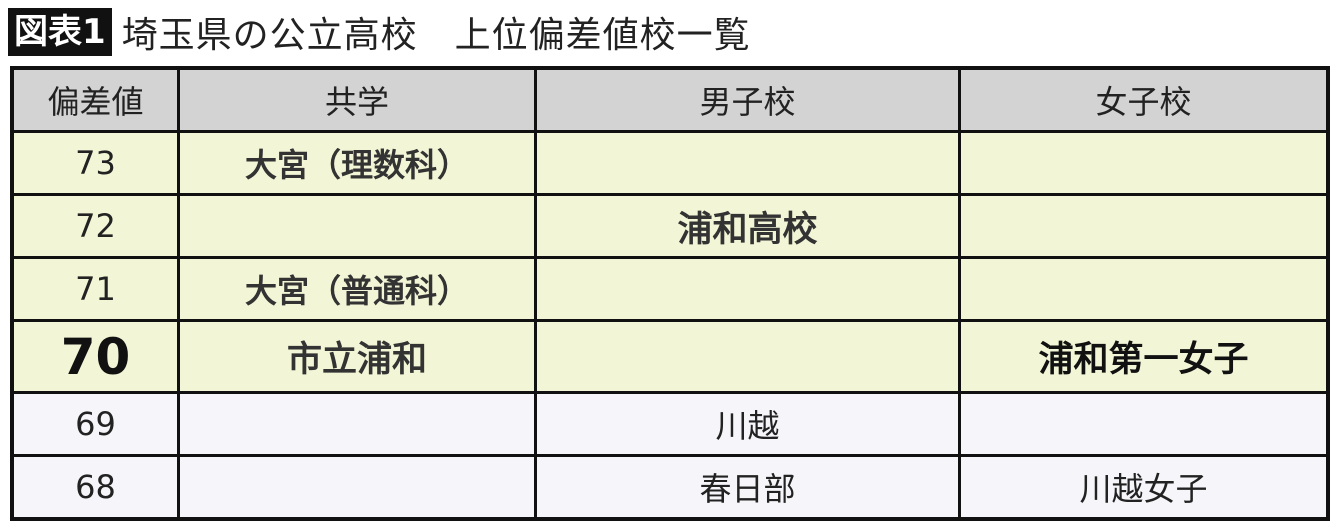 Image resolution: width=1340 pixels, height=530 pixels. Describe the element at coordinates (1144, 356) in the screenshot. I see `girls-cell: 浦和第一女子` at that location.